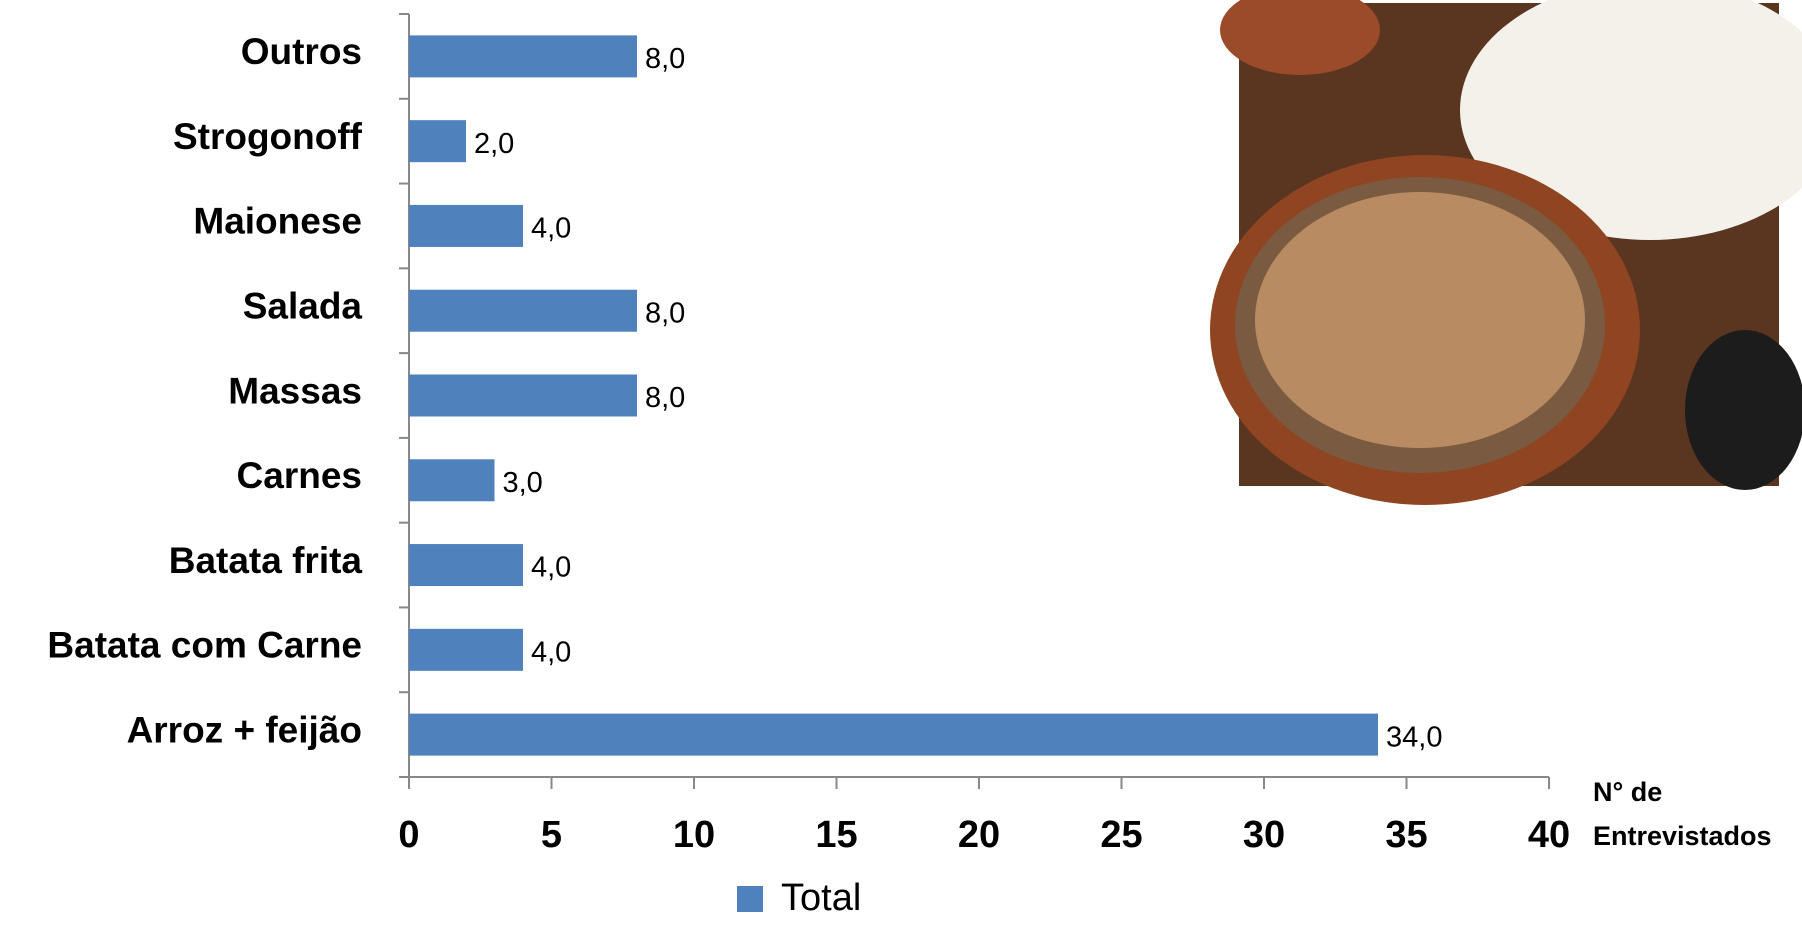  I want to click on x-tick-label: 15, so click(836, 835).